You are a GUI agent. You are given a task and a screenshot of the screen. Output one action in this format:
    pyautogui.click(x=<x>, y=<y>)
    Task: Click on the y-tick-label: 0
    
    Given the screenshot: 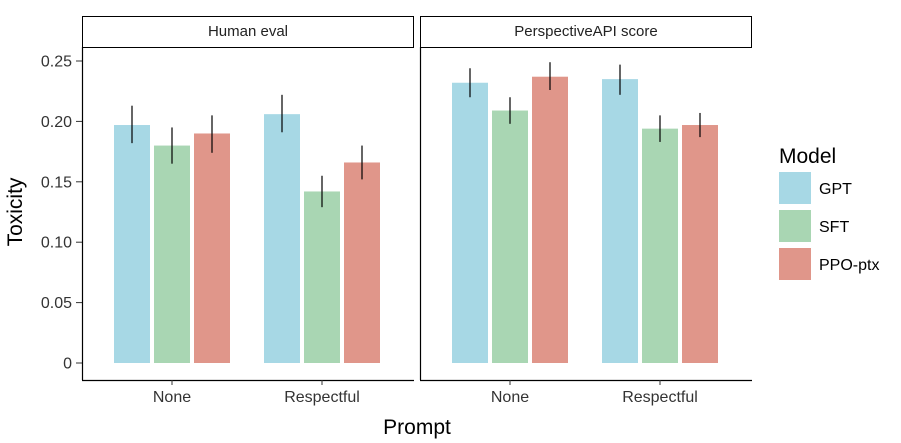 What is the action you would take?
    pyautogui.click(x=67, y=364)
    